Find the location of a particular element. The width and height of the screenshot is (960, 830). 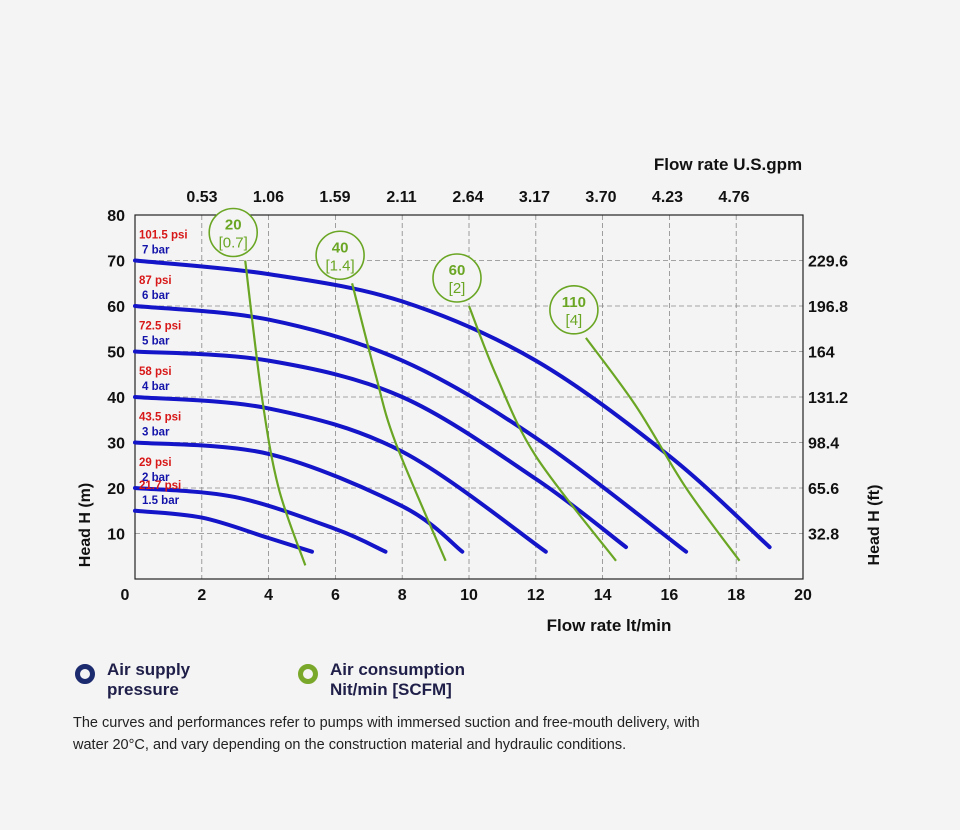

right-tick-label: 131.2 is located at coordinates (828, 398).